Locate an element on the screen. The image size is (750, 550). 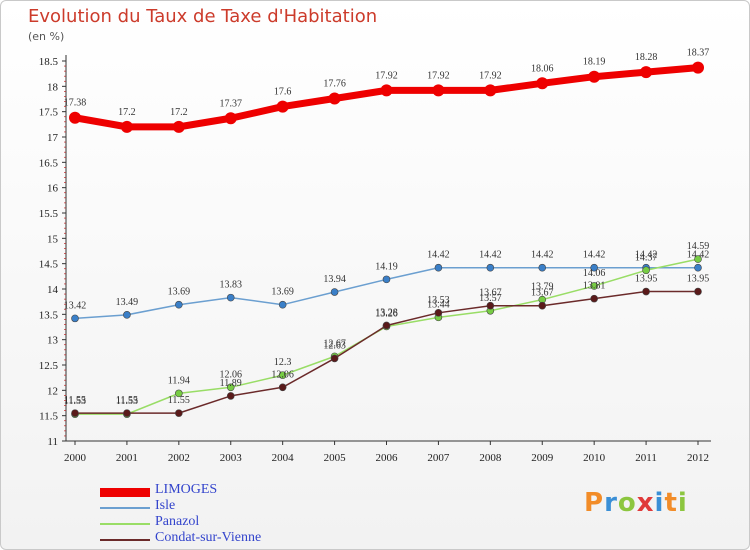
data-label: 11.89 is located at coordinates (231, 383).